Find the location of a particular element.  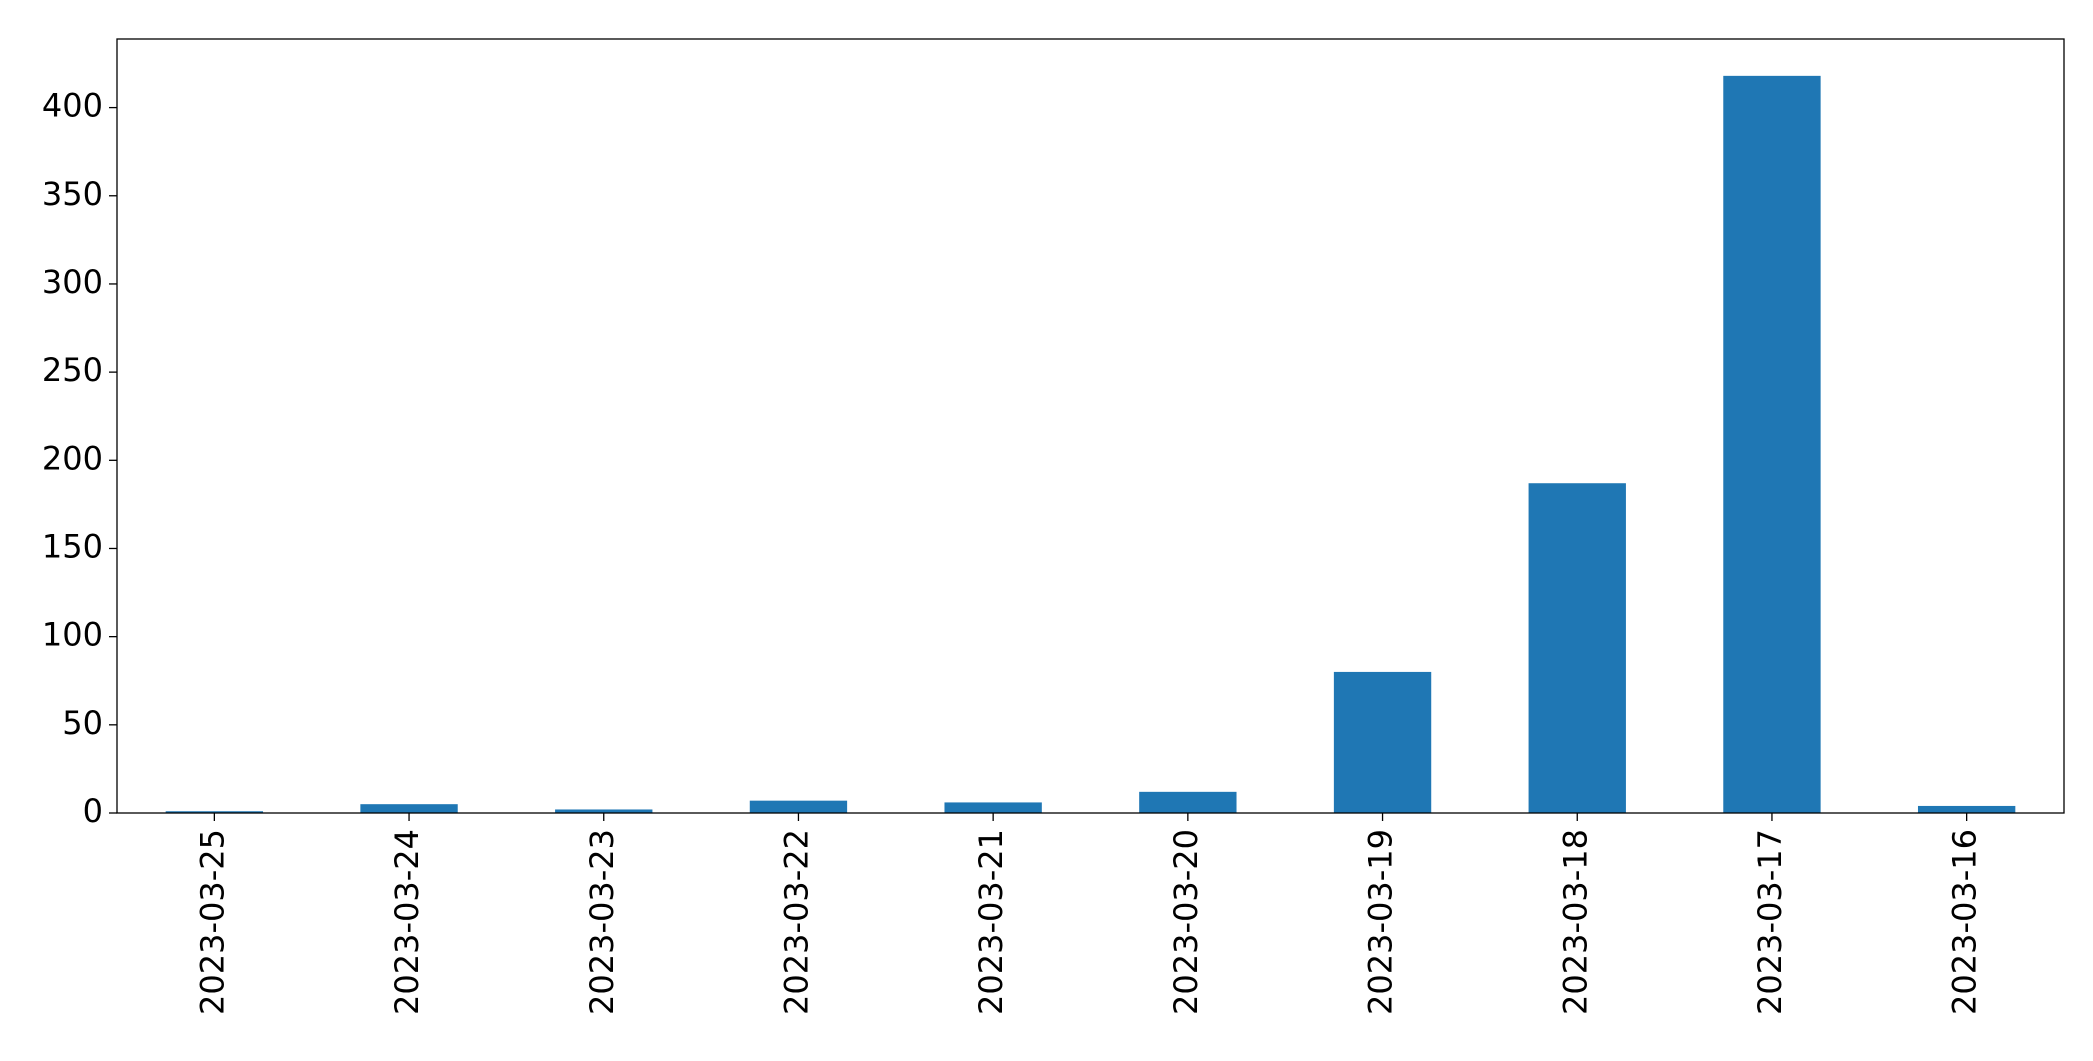

y-tick-label: 150 is located at coordinates (72, 546).